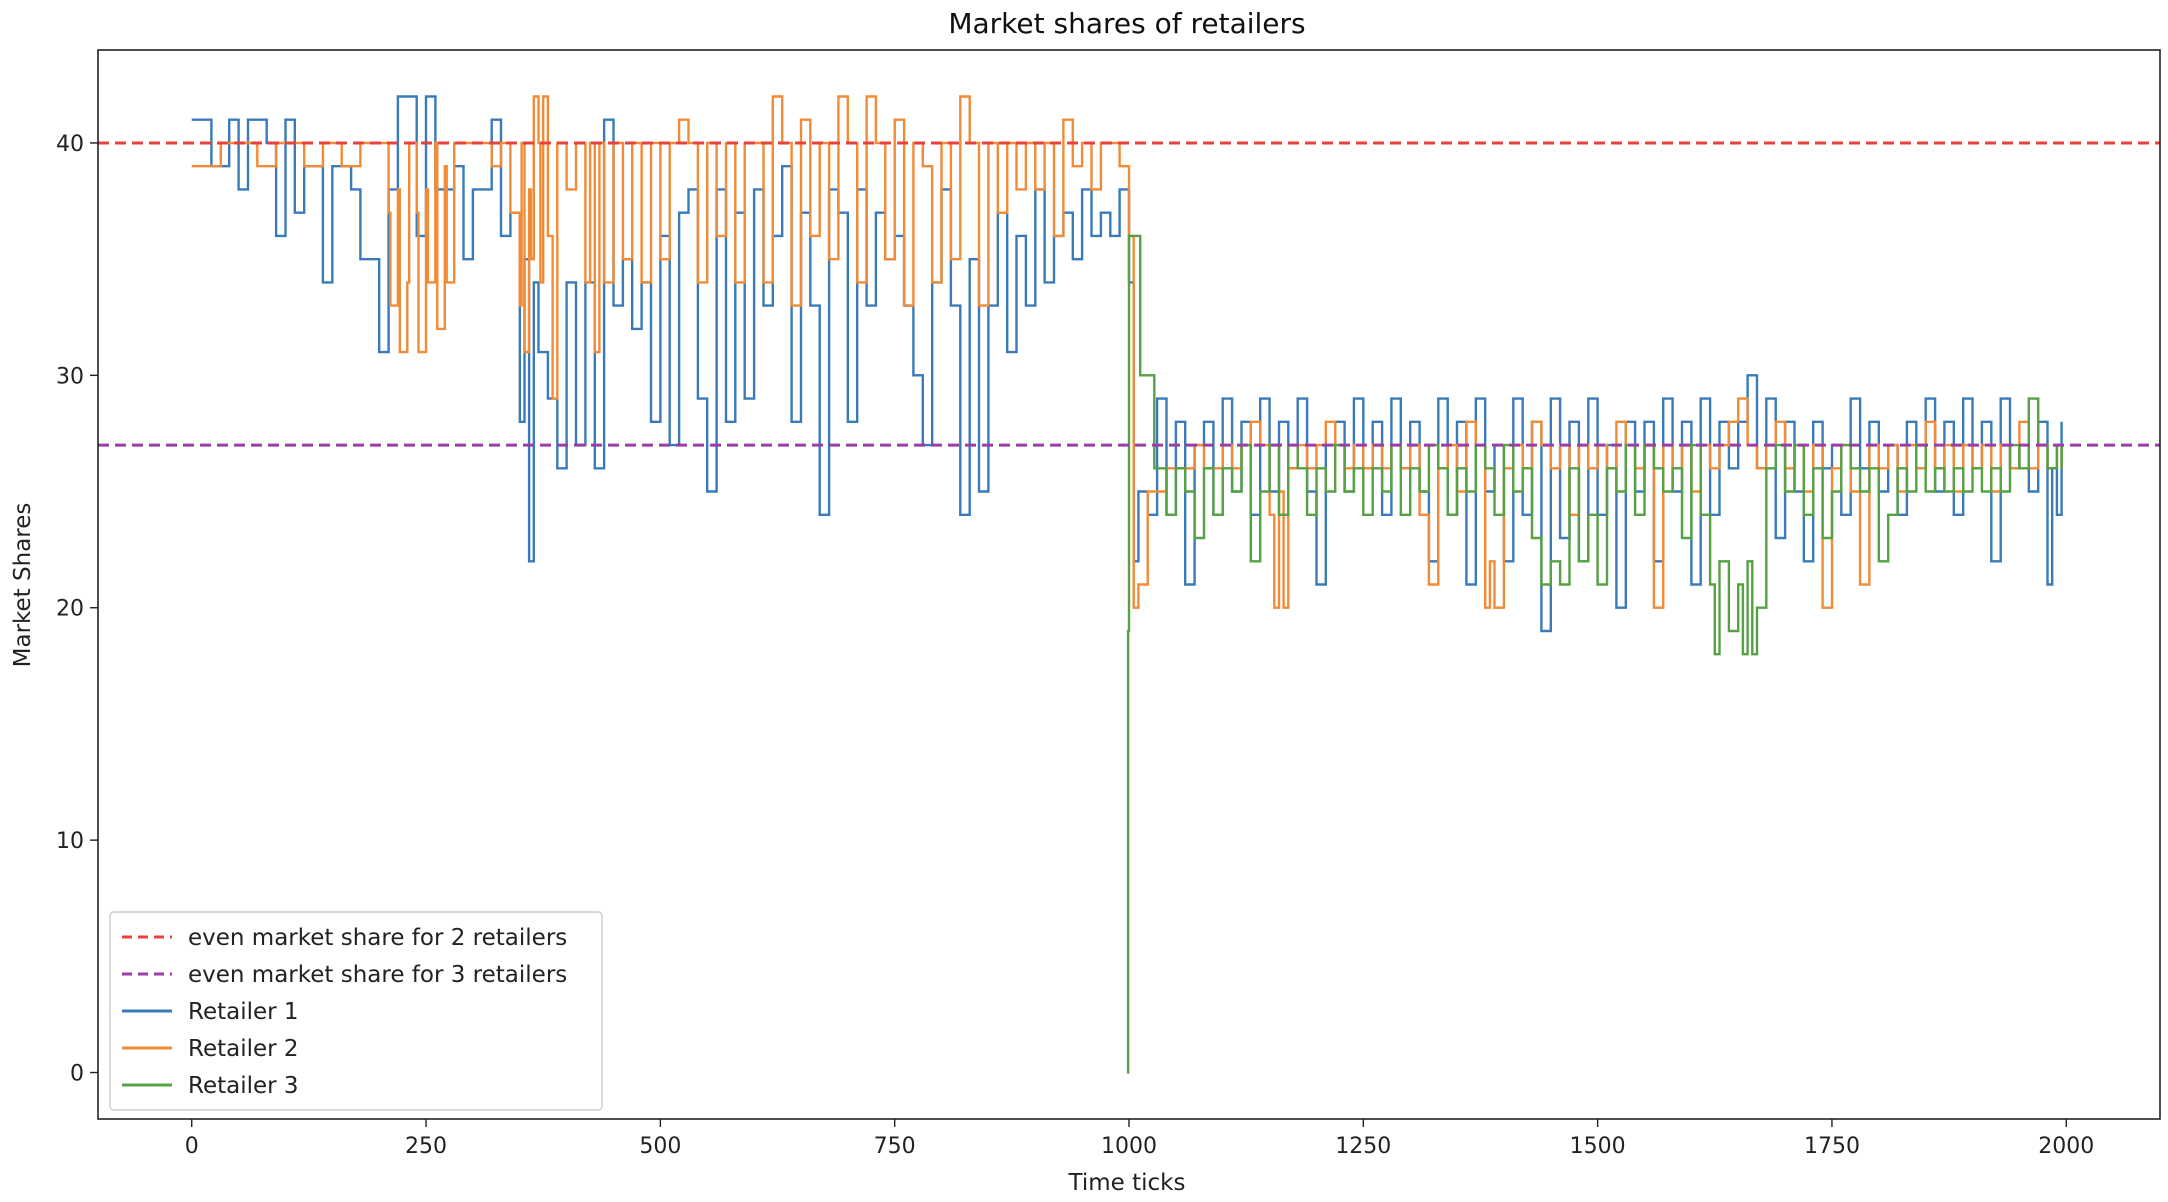 The image size is (2168, 1202). I want to click on legend-label: even market share for 2 retailers, so click(377, 938).